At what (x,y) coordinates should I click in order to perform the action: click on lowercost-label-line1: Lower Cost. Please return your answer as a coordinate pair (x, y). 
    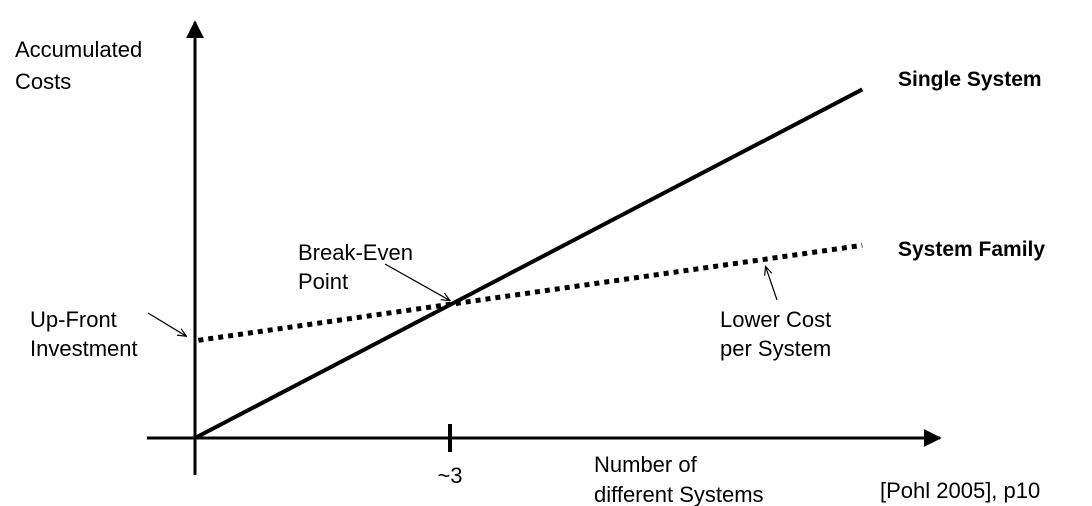
    Looking at the image, I should click on (775, 319).